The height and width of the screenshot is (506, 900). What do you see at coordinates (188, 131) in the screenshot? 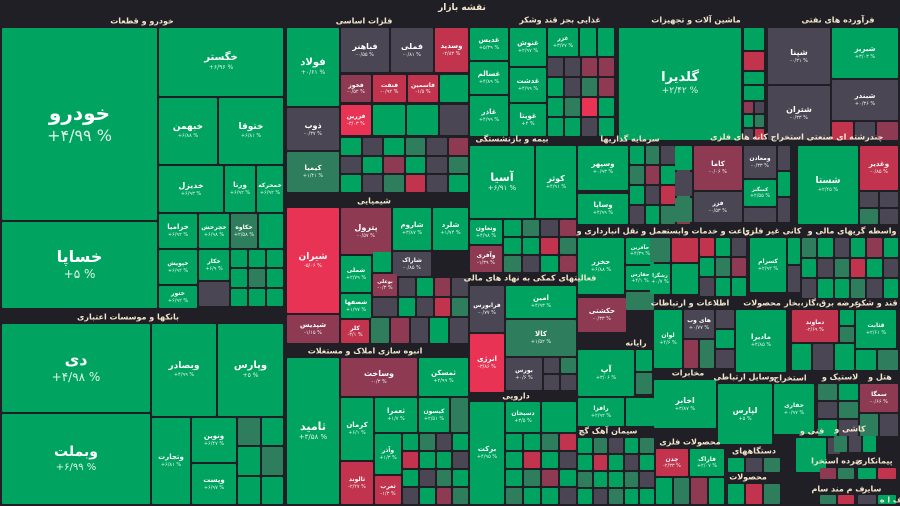
I see `tile-خبهمن: خبهمن +۶/۸۸ %` at bounding box center [188, 131].